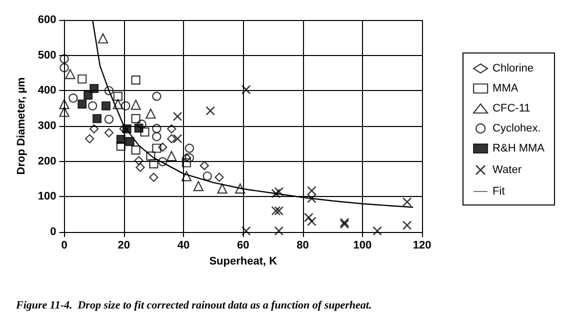  Describe the element at coordinates (47, 90) in the screenshot. I see `y-tick-label: 400` at that location.